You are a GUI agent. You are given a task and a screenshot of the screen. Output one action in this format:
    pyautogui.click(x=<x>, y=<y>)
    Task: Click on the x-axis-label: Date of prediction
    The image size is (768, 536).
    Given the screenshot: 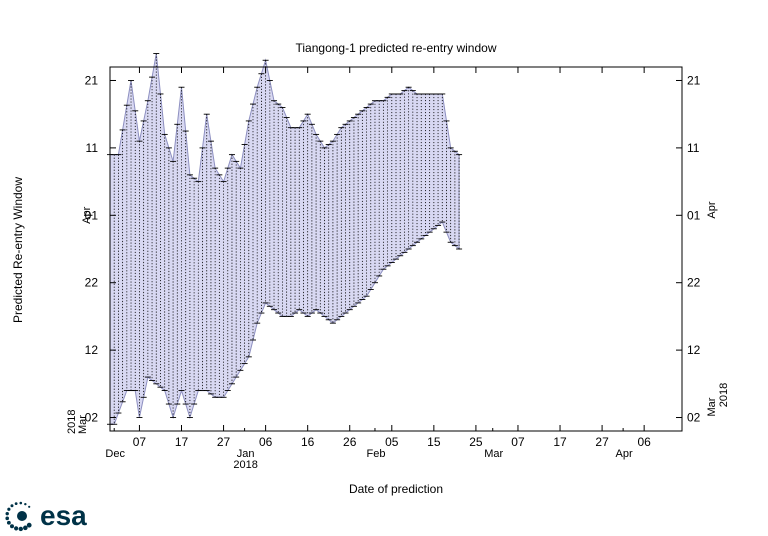 What is the action you would take?
    pyautogui.click(x=396, y=489)
    